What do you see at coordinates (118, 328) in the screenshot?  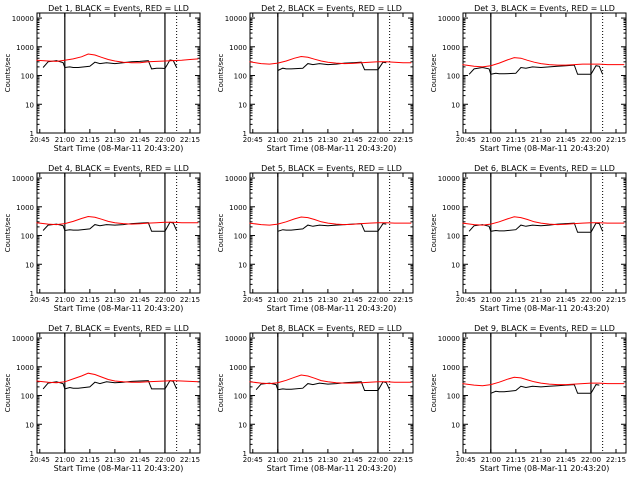 I see `panel-title: Det 7, BLACK = Events, RED = LLD` at bounding box center [118, 328].